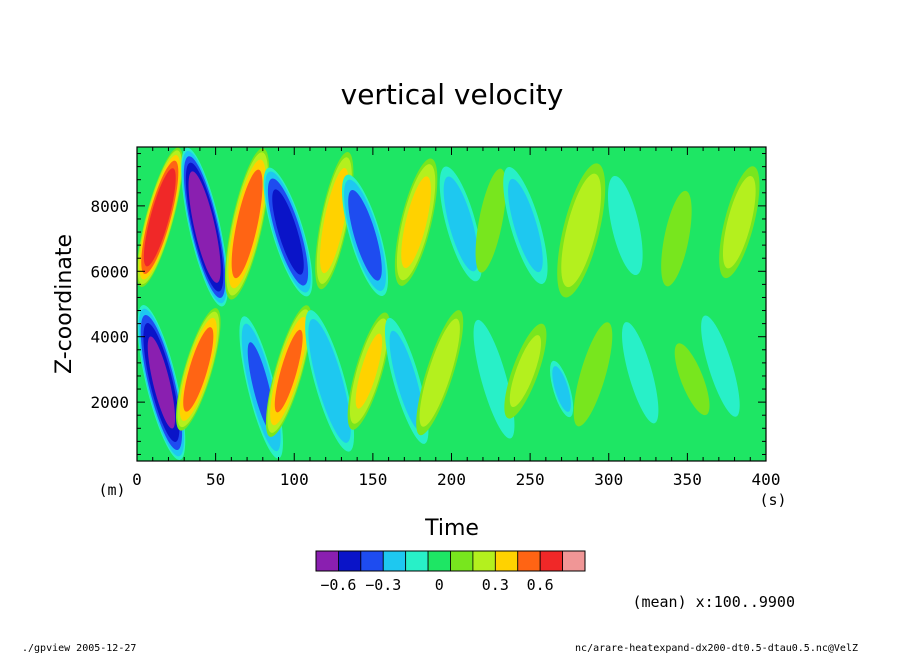 The width and height of the screenshot is (904, 654). I want to click on colorbar-frame, so click(450, 561).